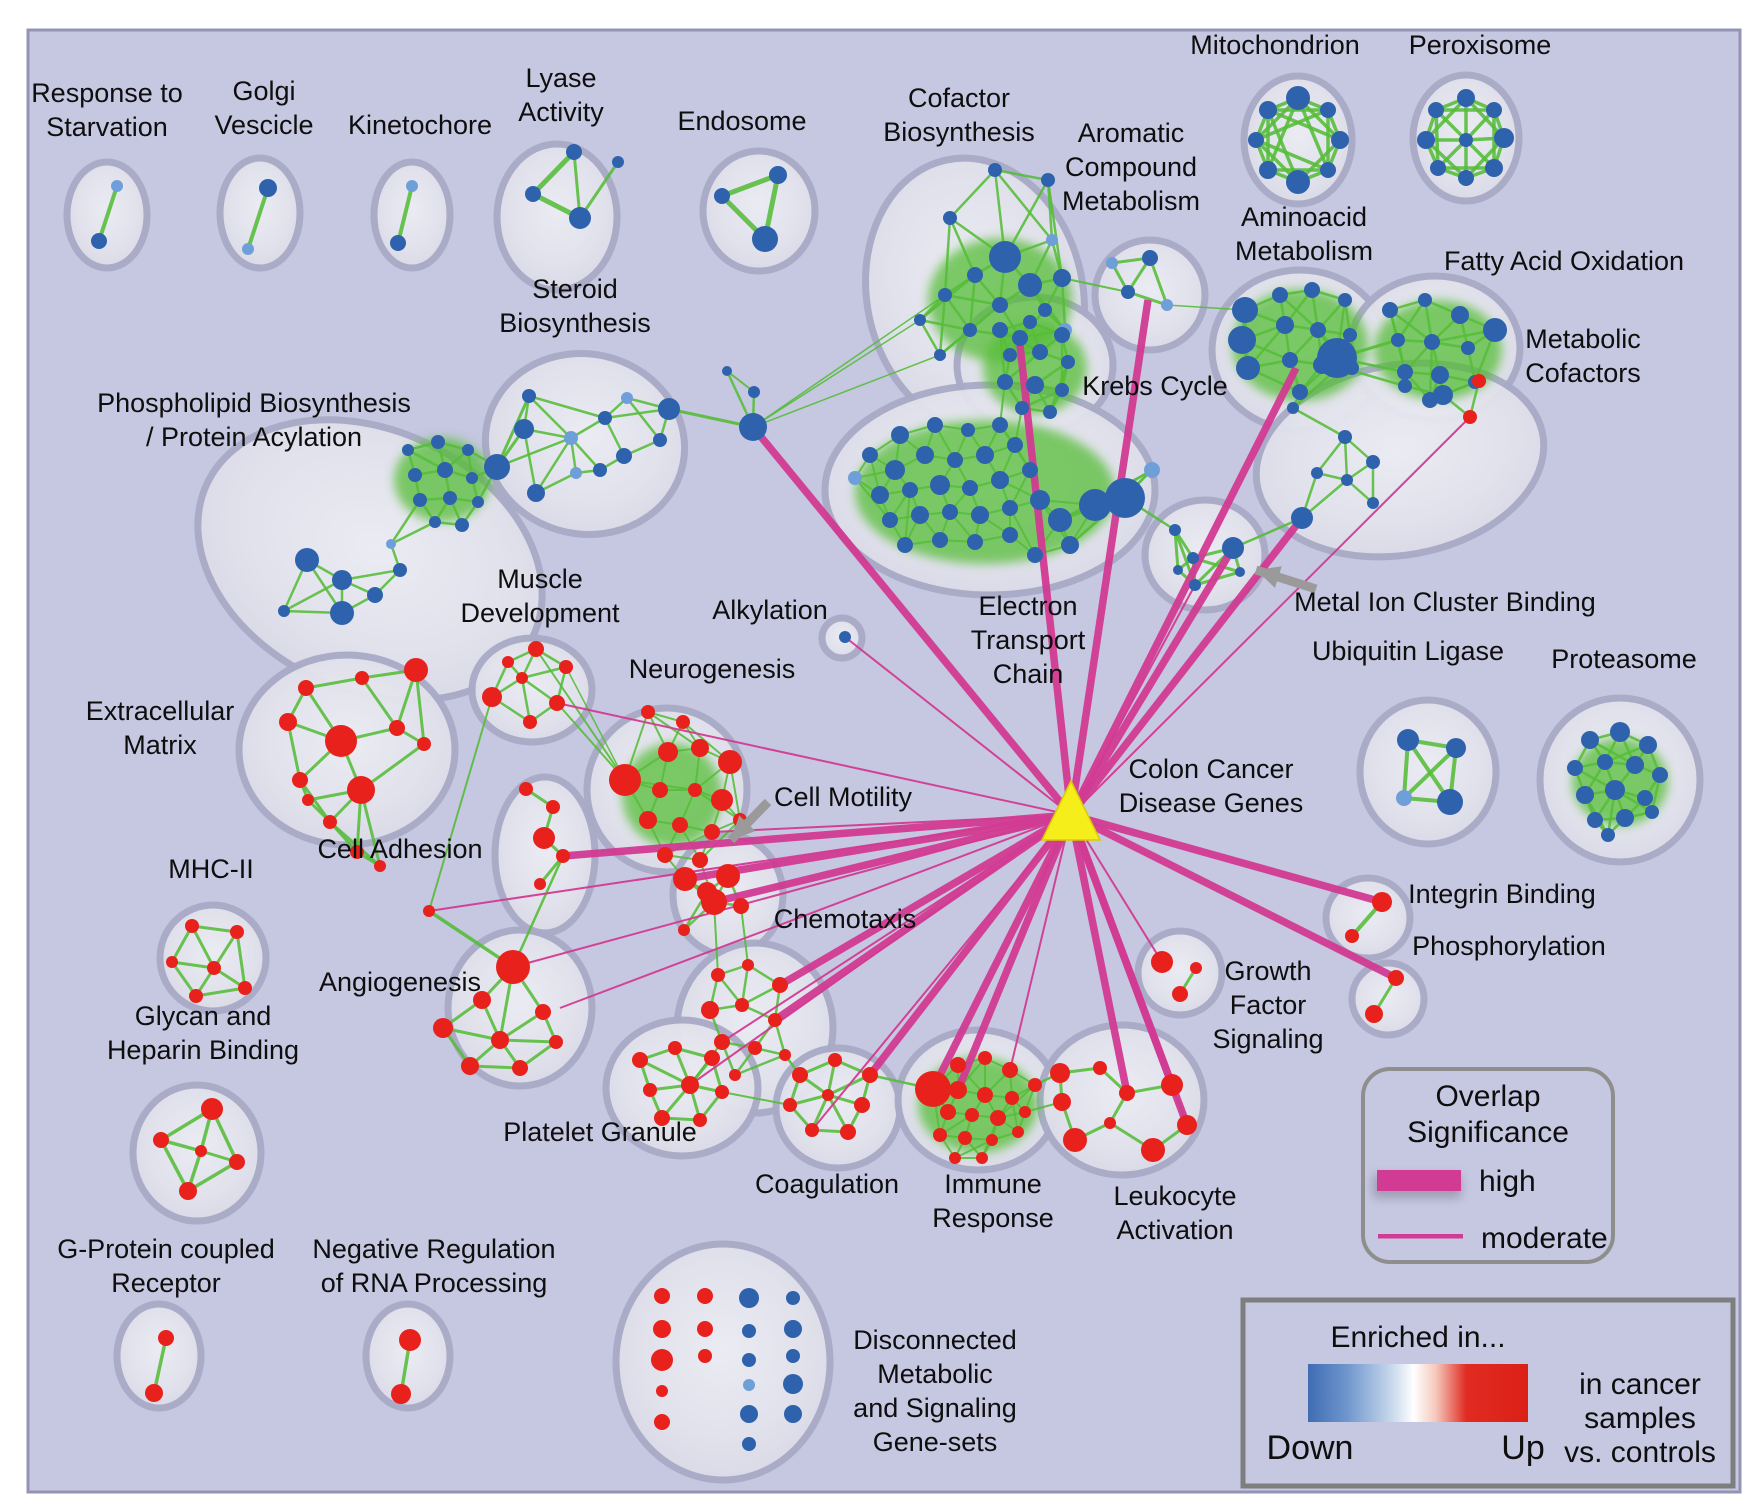 The width and height of the screenshot is (1750, 1507). What do you see at coordinates (107, 110) in the screenshot?
I see `cluster-label-response-starvation: Response to Starvation` at bounding box center [107, 110].